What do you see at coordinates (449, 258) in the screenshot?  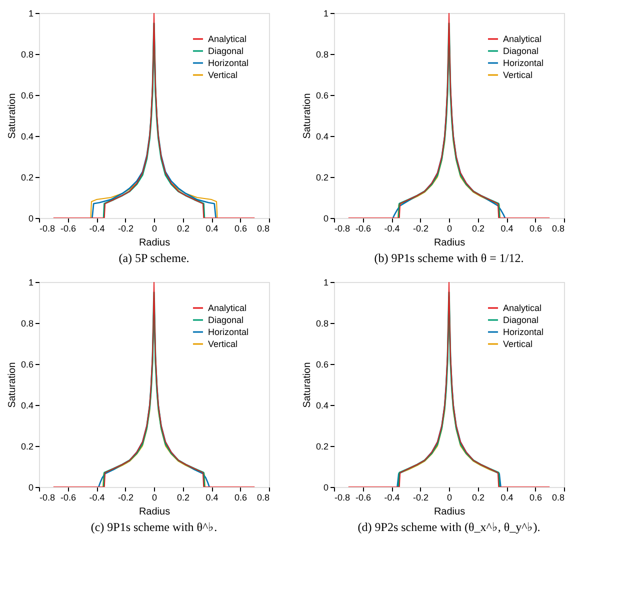 I see `text: (b) 9P1s scheme with θ = 1/12.` at bounding box center [449, 258].